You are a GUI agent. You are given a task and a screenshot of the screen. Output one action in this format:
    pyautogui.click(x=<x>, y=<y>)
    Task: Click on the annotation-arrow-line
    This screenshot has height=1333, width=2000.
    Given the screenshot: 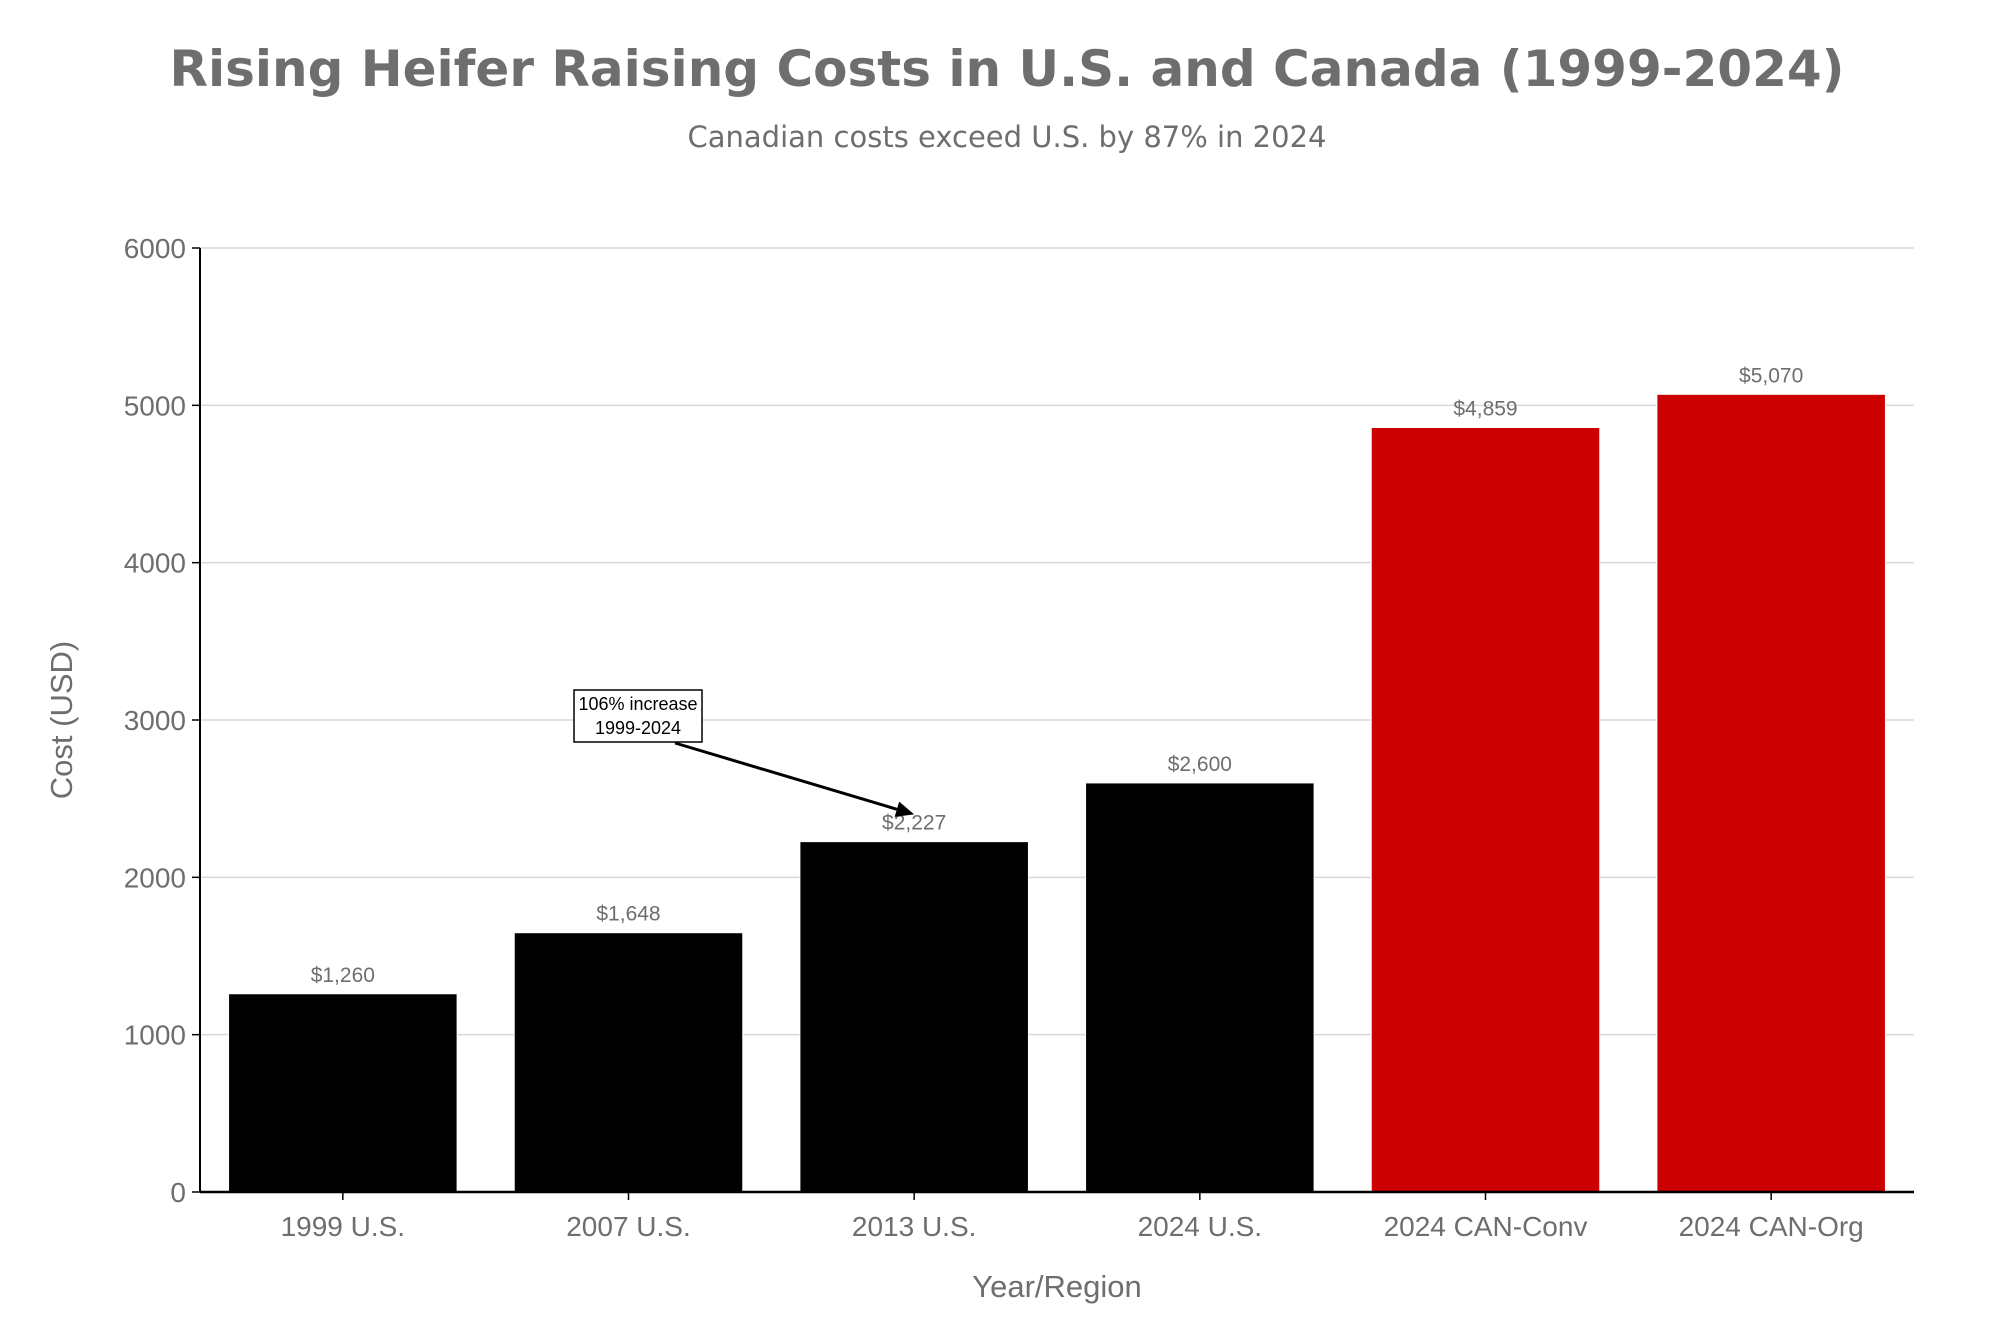 What is the action you would take?
    pyautogui.click(x=786, y=776)
    